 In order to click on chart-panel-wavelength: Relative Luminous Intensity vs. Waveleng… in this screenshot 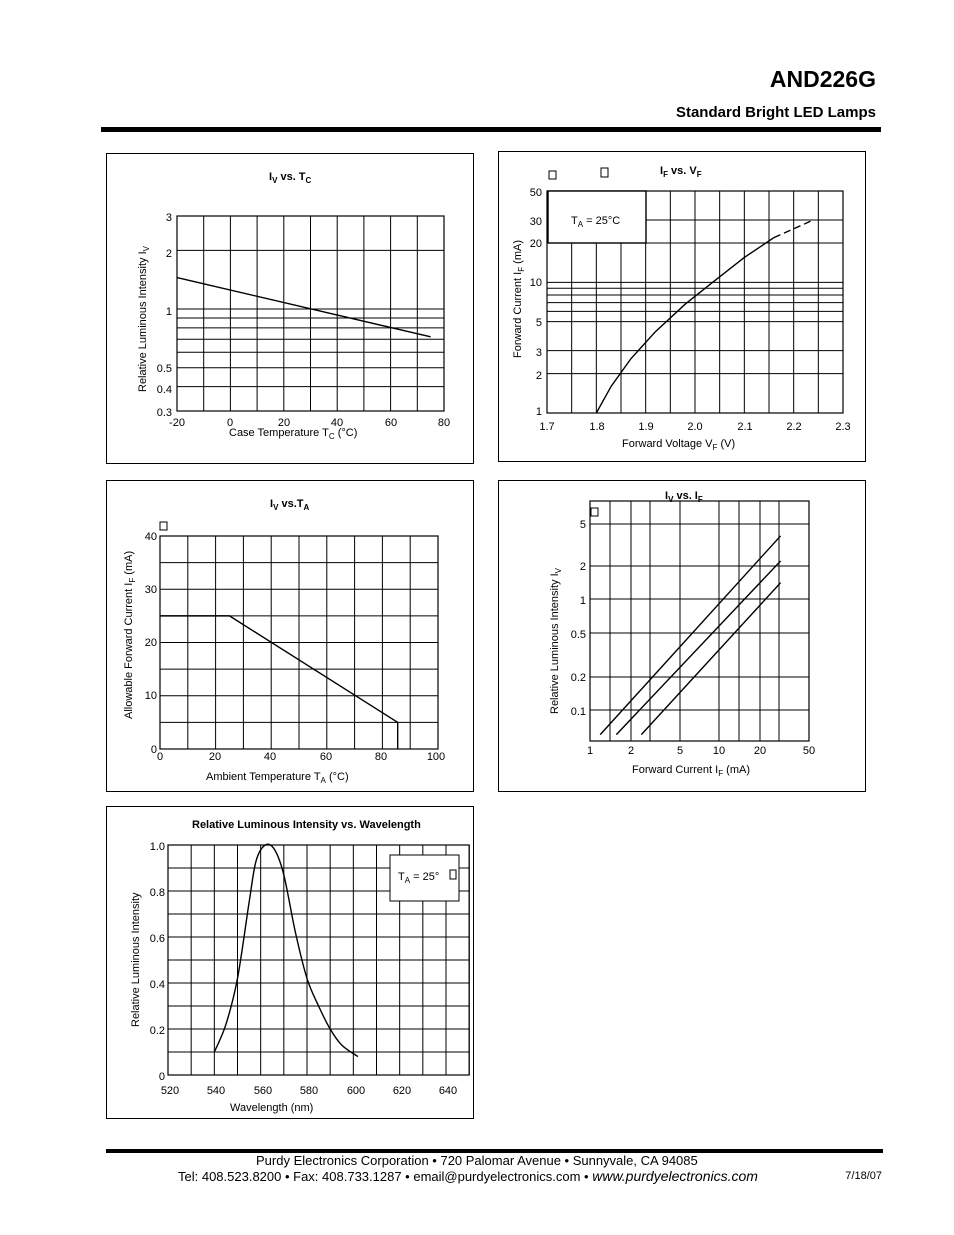, I will do `click(290, 962)`.